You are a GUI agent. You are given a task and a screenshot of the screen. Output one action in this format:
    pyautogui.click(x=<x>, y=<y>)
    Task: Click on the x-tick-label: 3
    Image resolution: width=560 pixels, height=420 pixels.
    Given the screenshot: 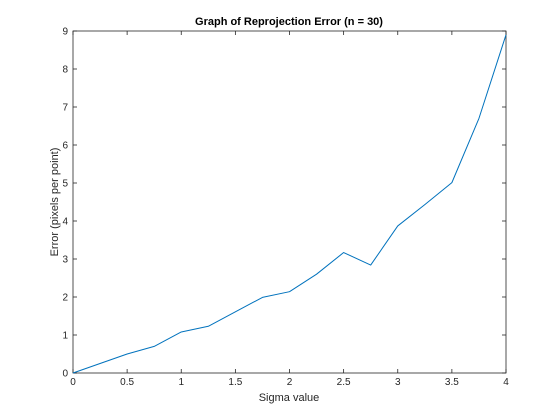 What is the action you would take?
    pyautogui.click(x=398, y=382)
    